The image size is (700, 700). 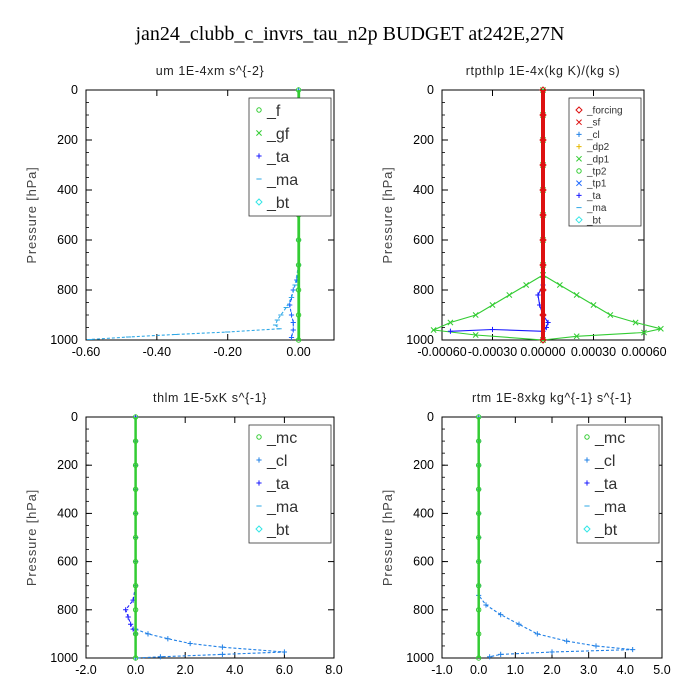 I want to click on x-tick-label: 8.0, so click(x=333, y=670).